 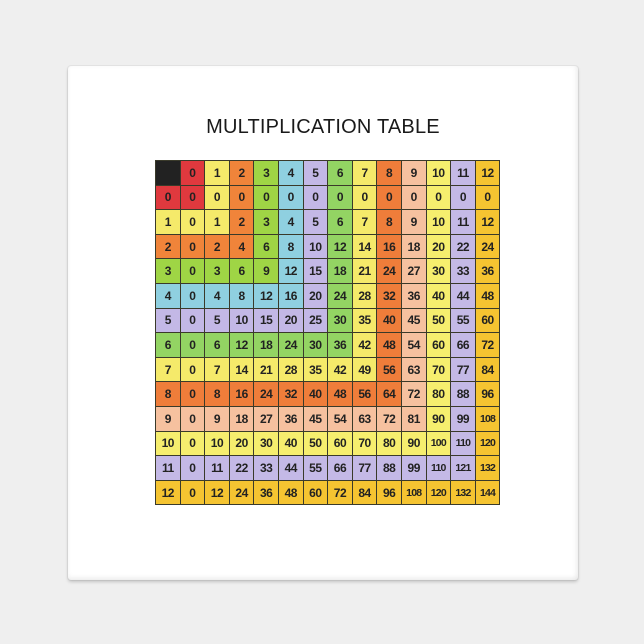 What do you see at coordinates (217, 222) in the screenshot?
I see `product-cell: 1` at bounding box center [217, 222].